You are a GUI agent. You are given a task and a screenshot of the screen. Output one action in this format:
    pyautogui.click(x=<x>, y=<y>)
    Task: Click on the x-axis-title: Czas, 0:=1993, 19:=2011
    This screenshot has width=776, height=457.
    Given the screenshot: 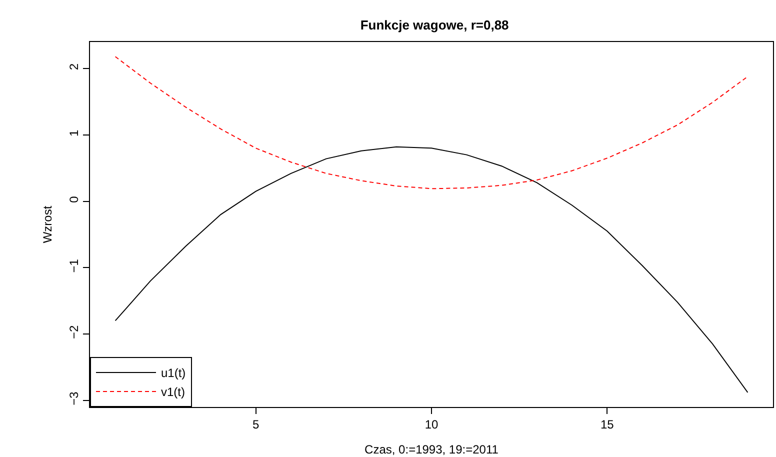 What is the action you would take?
    pyautogui.click(x=431, y=449)
    